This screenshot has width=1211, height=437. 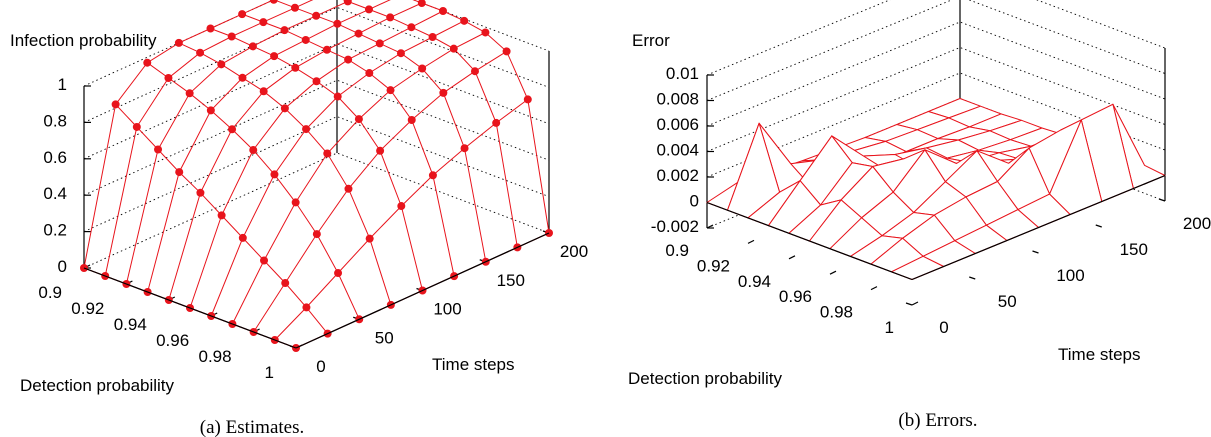 What do you see at coordinates (754, 281) in the screenshot?
I see `x-tick-label: 0.94` at bounding box center [754, 281].